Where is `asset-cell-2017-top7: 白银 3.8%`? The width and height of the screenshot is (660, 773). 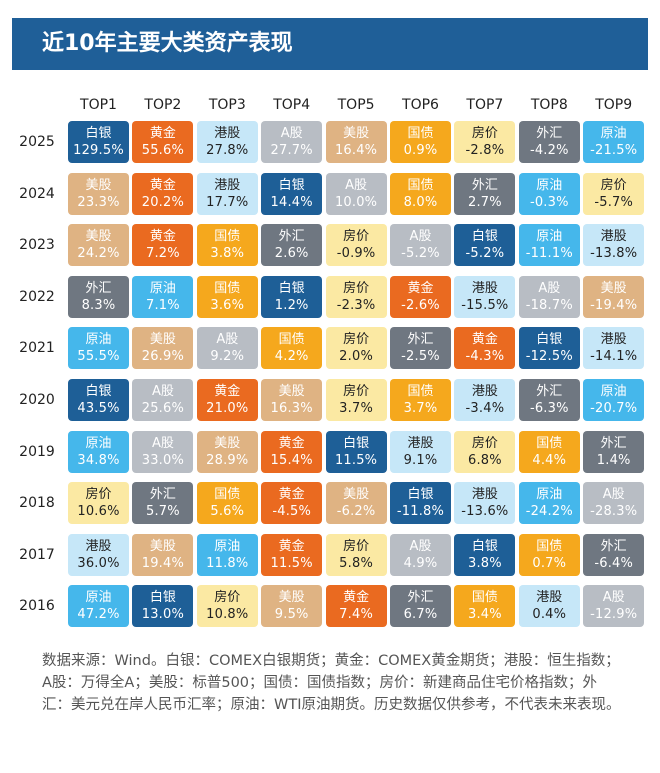 asset-cell-2017-top7: 白银 3.8% is located at coordinates (485, 554).